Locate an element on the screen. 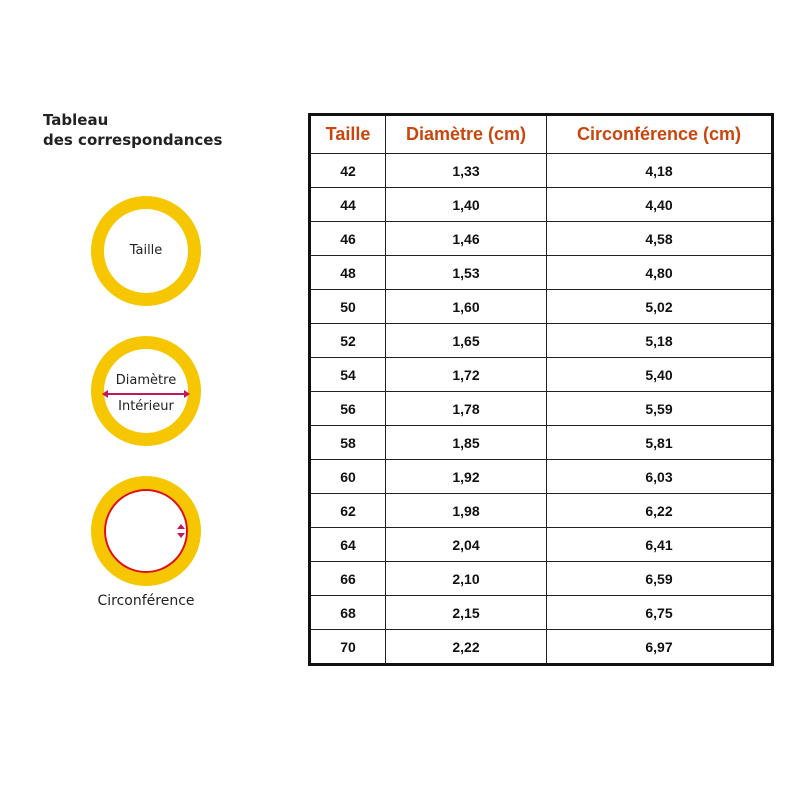  cell-circumference: 6,22 is located at coordinates (659, 510).